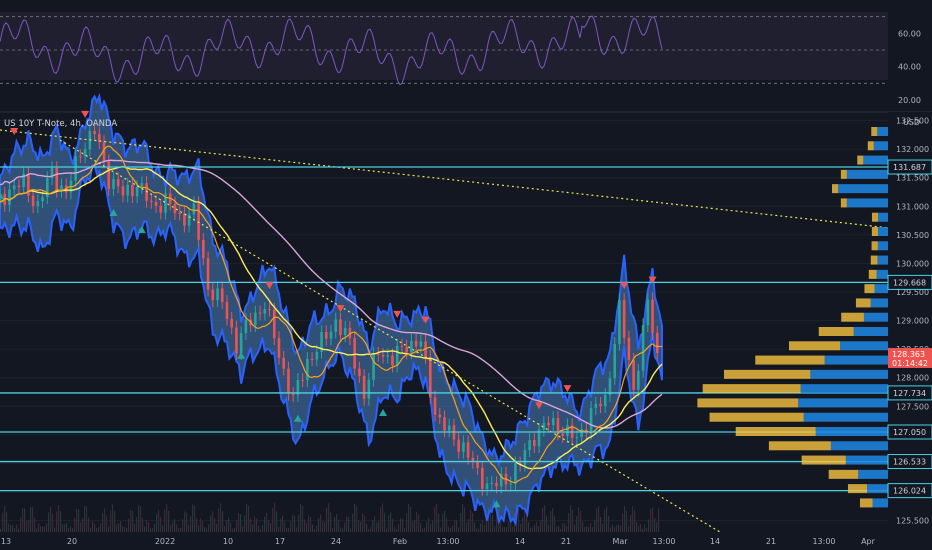 This screenshot has height=550, width=932. Describe the element at coordinates (912, 378) in the screenshot. I see `price-tick-label: 128.000` at that location.